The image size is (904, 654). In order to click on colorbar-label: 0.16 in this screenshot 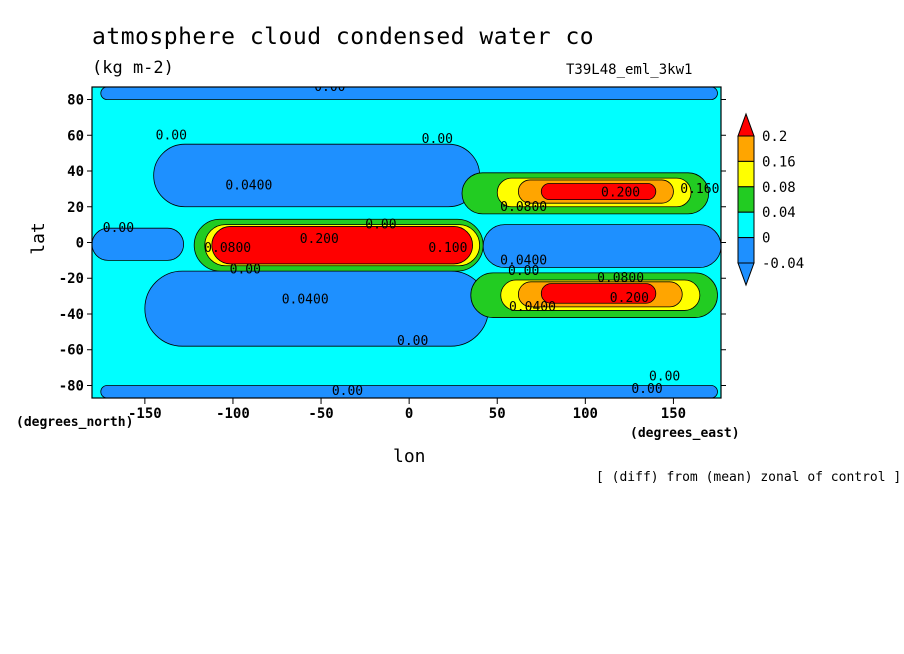, I will do `click(779, 162)`.